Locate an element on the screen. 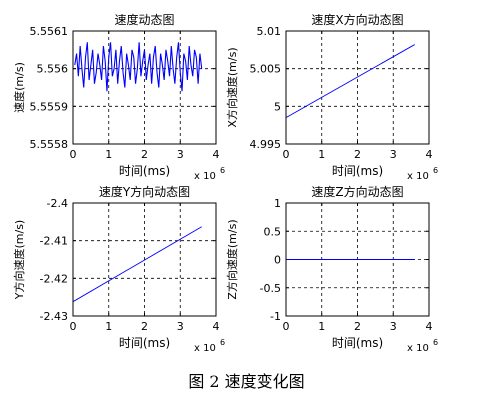 This screenshot has width=493, height=400. y-tick-label: -1 is located at coordinates (275, 316).